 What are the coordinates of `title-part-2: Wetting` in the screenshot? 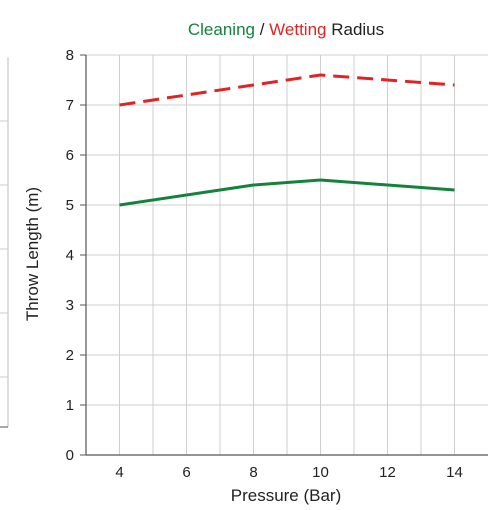 It's located at (297, 29).